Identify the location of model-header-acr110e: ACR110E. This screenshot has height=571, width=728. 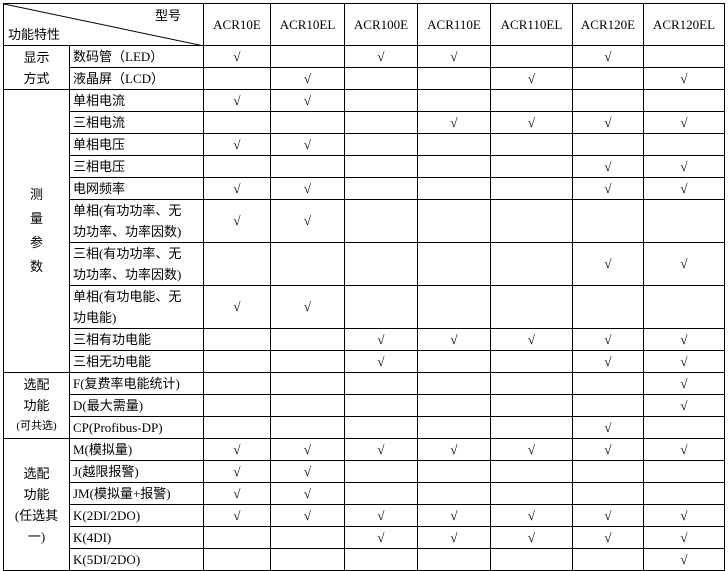
(454, 24).